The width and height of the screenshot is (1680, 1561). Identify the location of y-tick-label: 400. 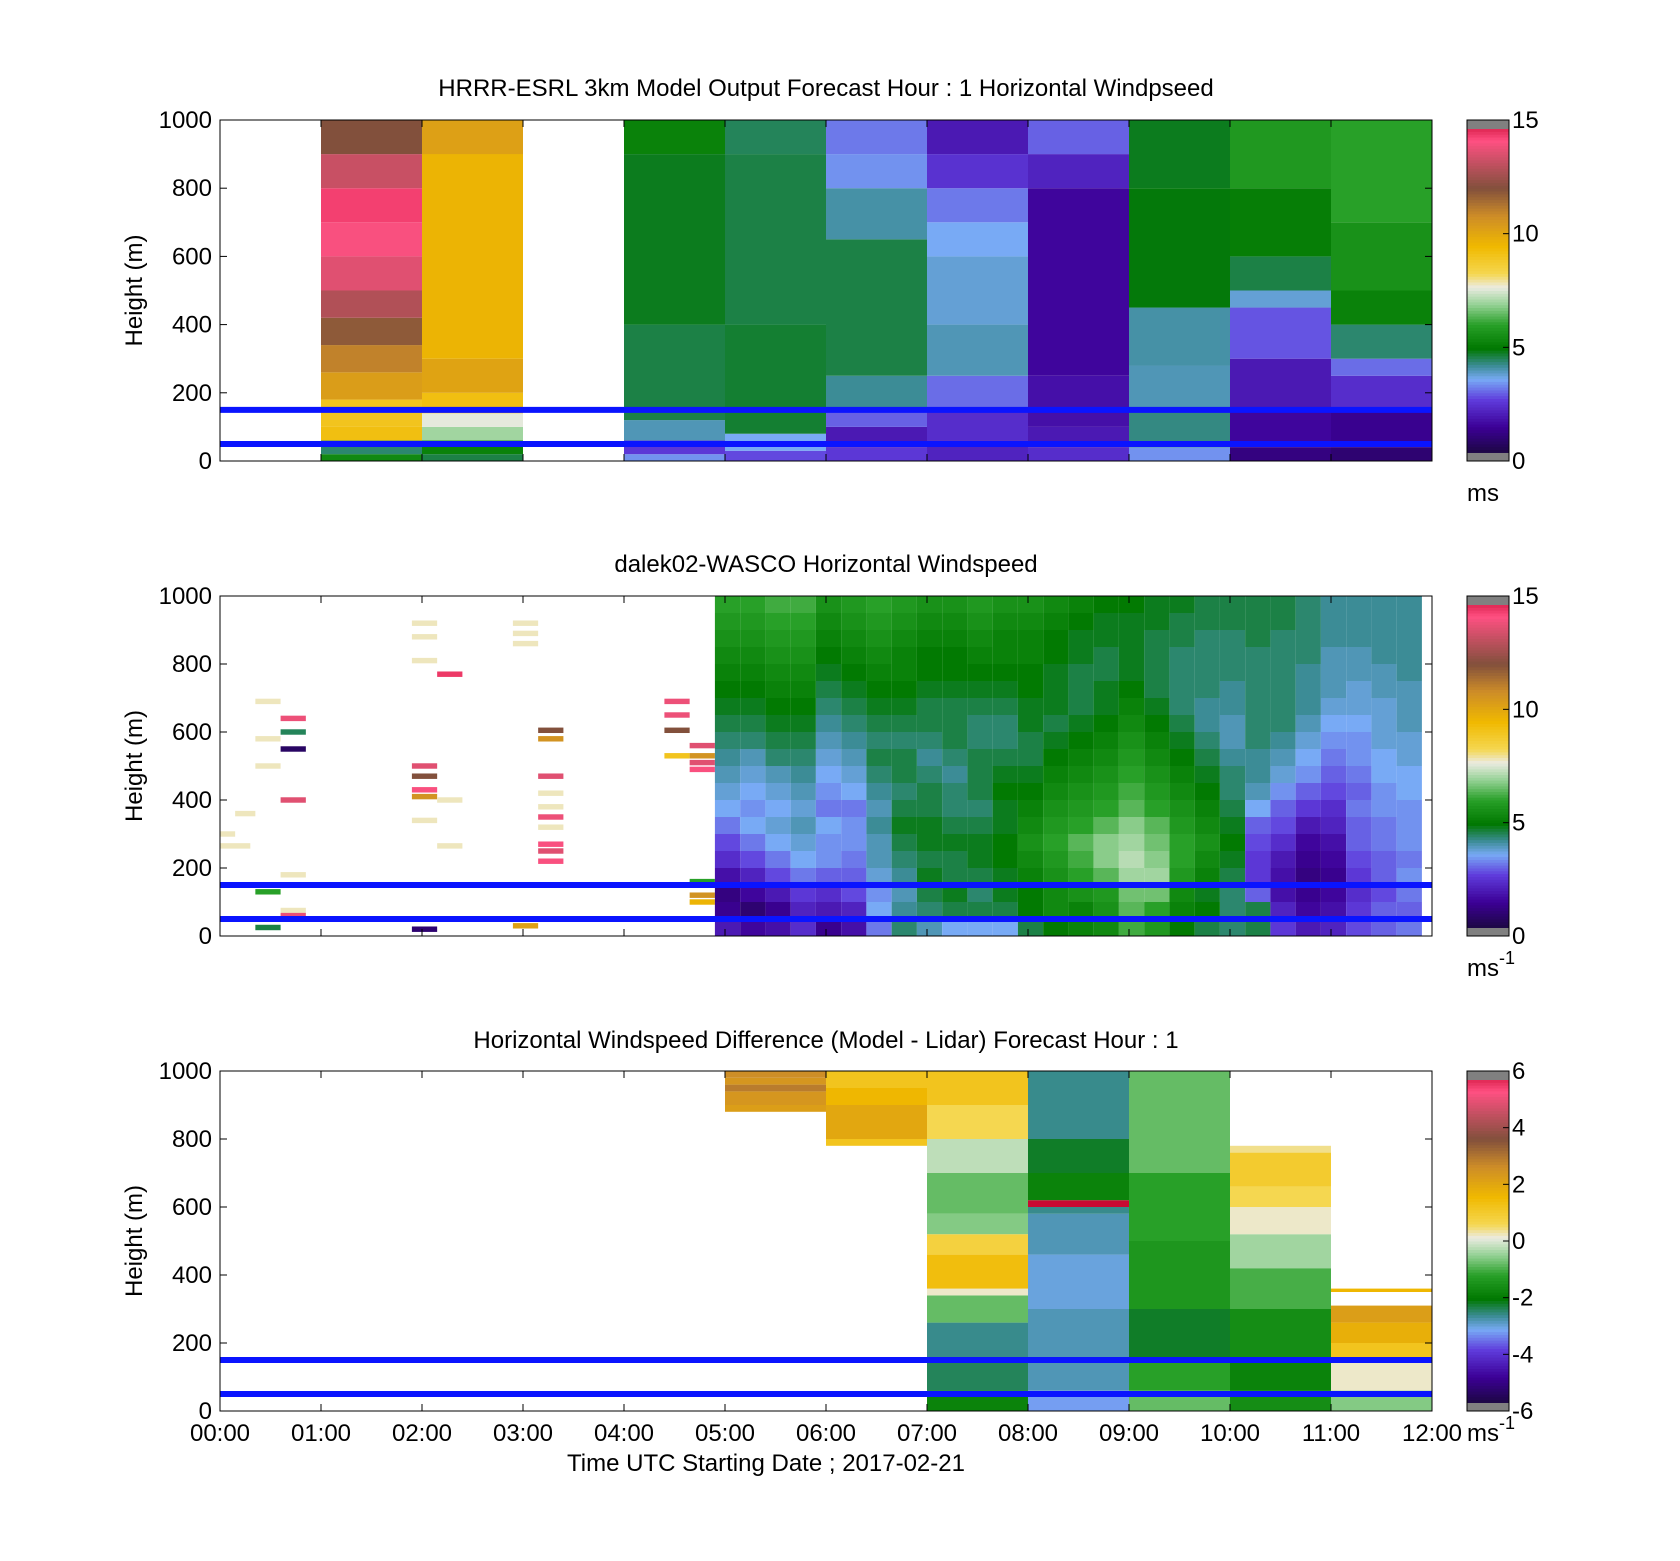
(192, 325).